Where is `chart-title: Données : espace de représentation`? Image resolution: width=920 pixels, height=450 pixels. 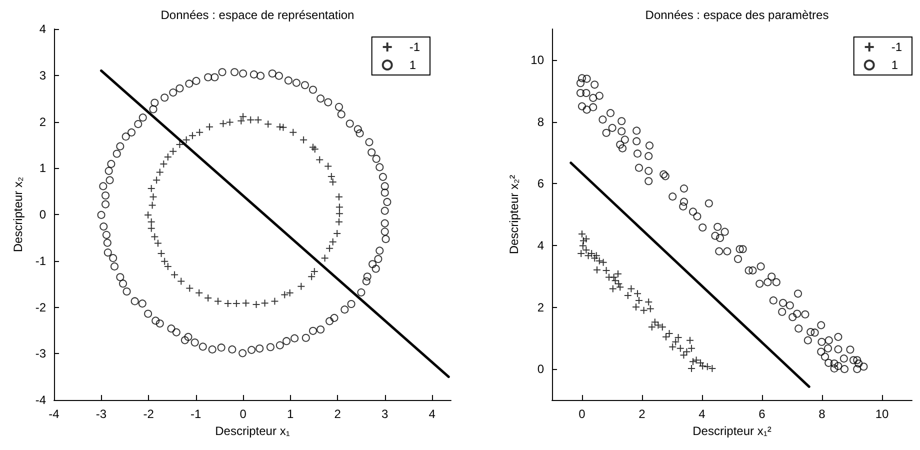
chart-title: Données : espace de représentation is located at coordinates (257, 15).